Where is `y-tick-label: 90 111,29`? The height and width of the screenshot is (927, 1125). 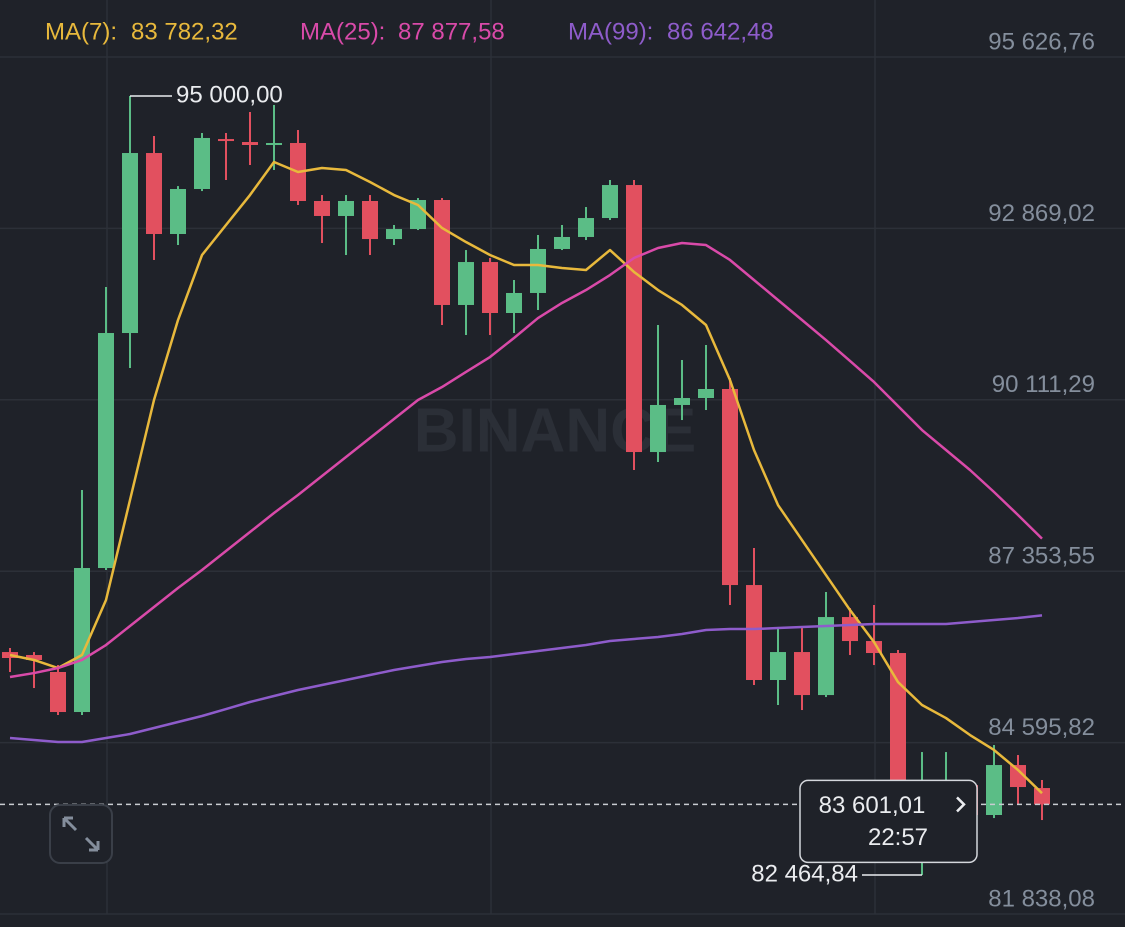
y-tick-label: 90 111,29 is located at coordinates (1043, 384).